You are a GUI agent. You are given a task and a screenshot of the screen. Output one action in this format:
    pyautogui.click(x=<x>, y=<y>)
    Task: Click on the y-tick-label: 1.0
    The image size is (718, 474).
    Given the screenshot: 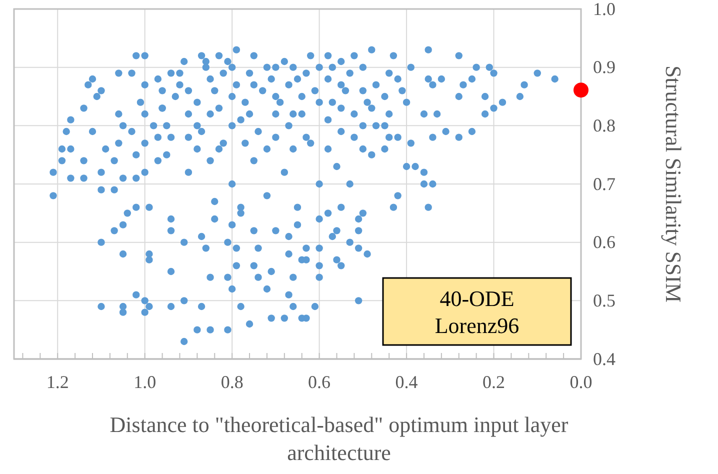 What is the action you would take?
    pyautogui.click(x=604, y=9)
    